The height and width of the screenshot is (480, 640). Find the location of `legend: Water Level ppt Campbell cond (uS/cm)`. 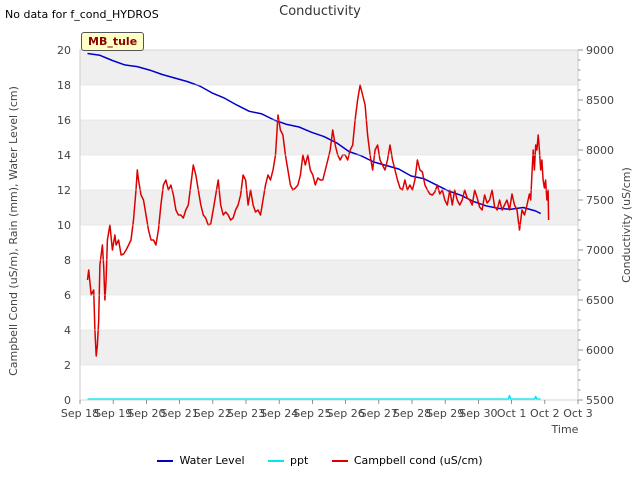

legend: Water Level ppt Campbell cond (uS/cm) is located at coordinates (320, 460).